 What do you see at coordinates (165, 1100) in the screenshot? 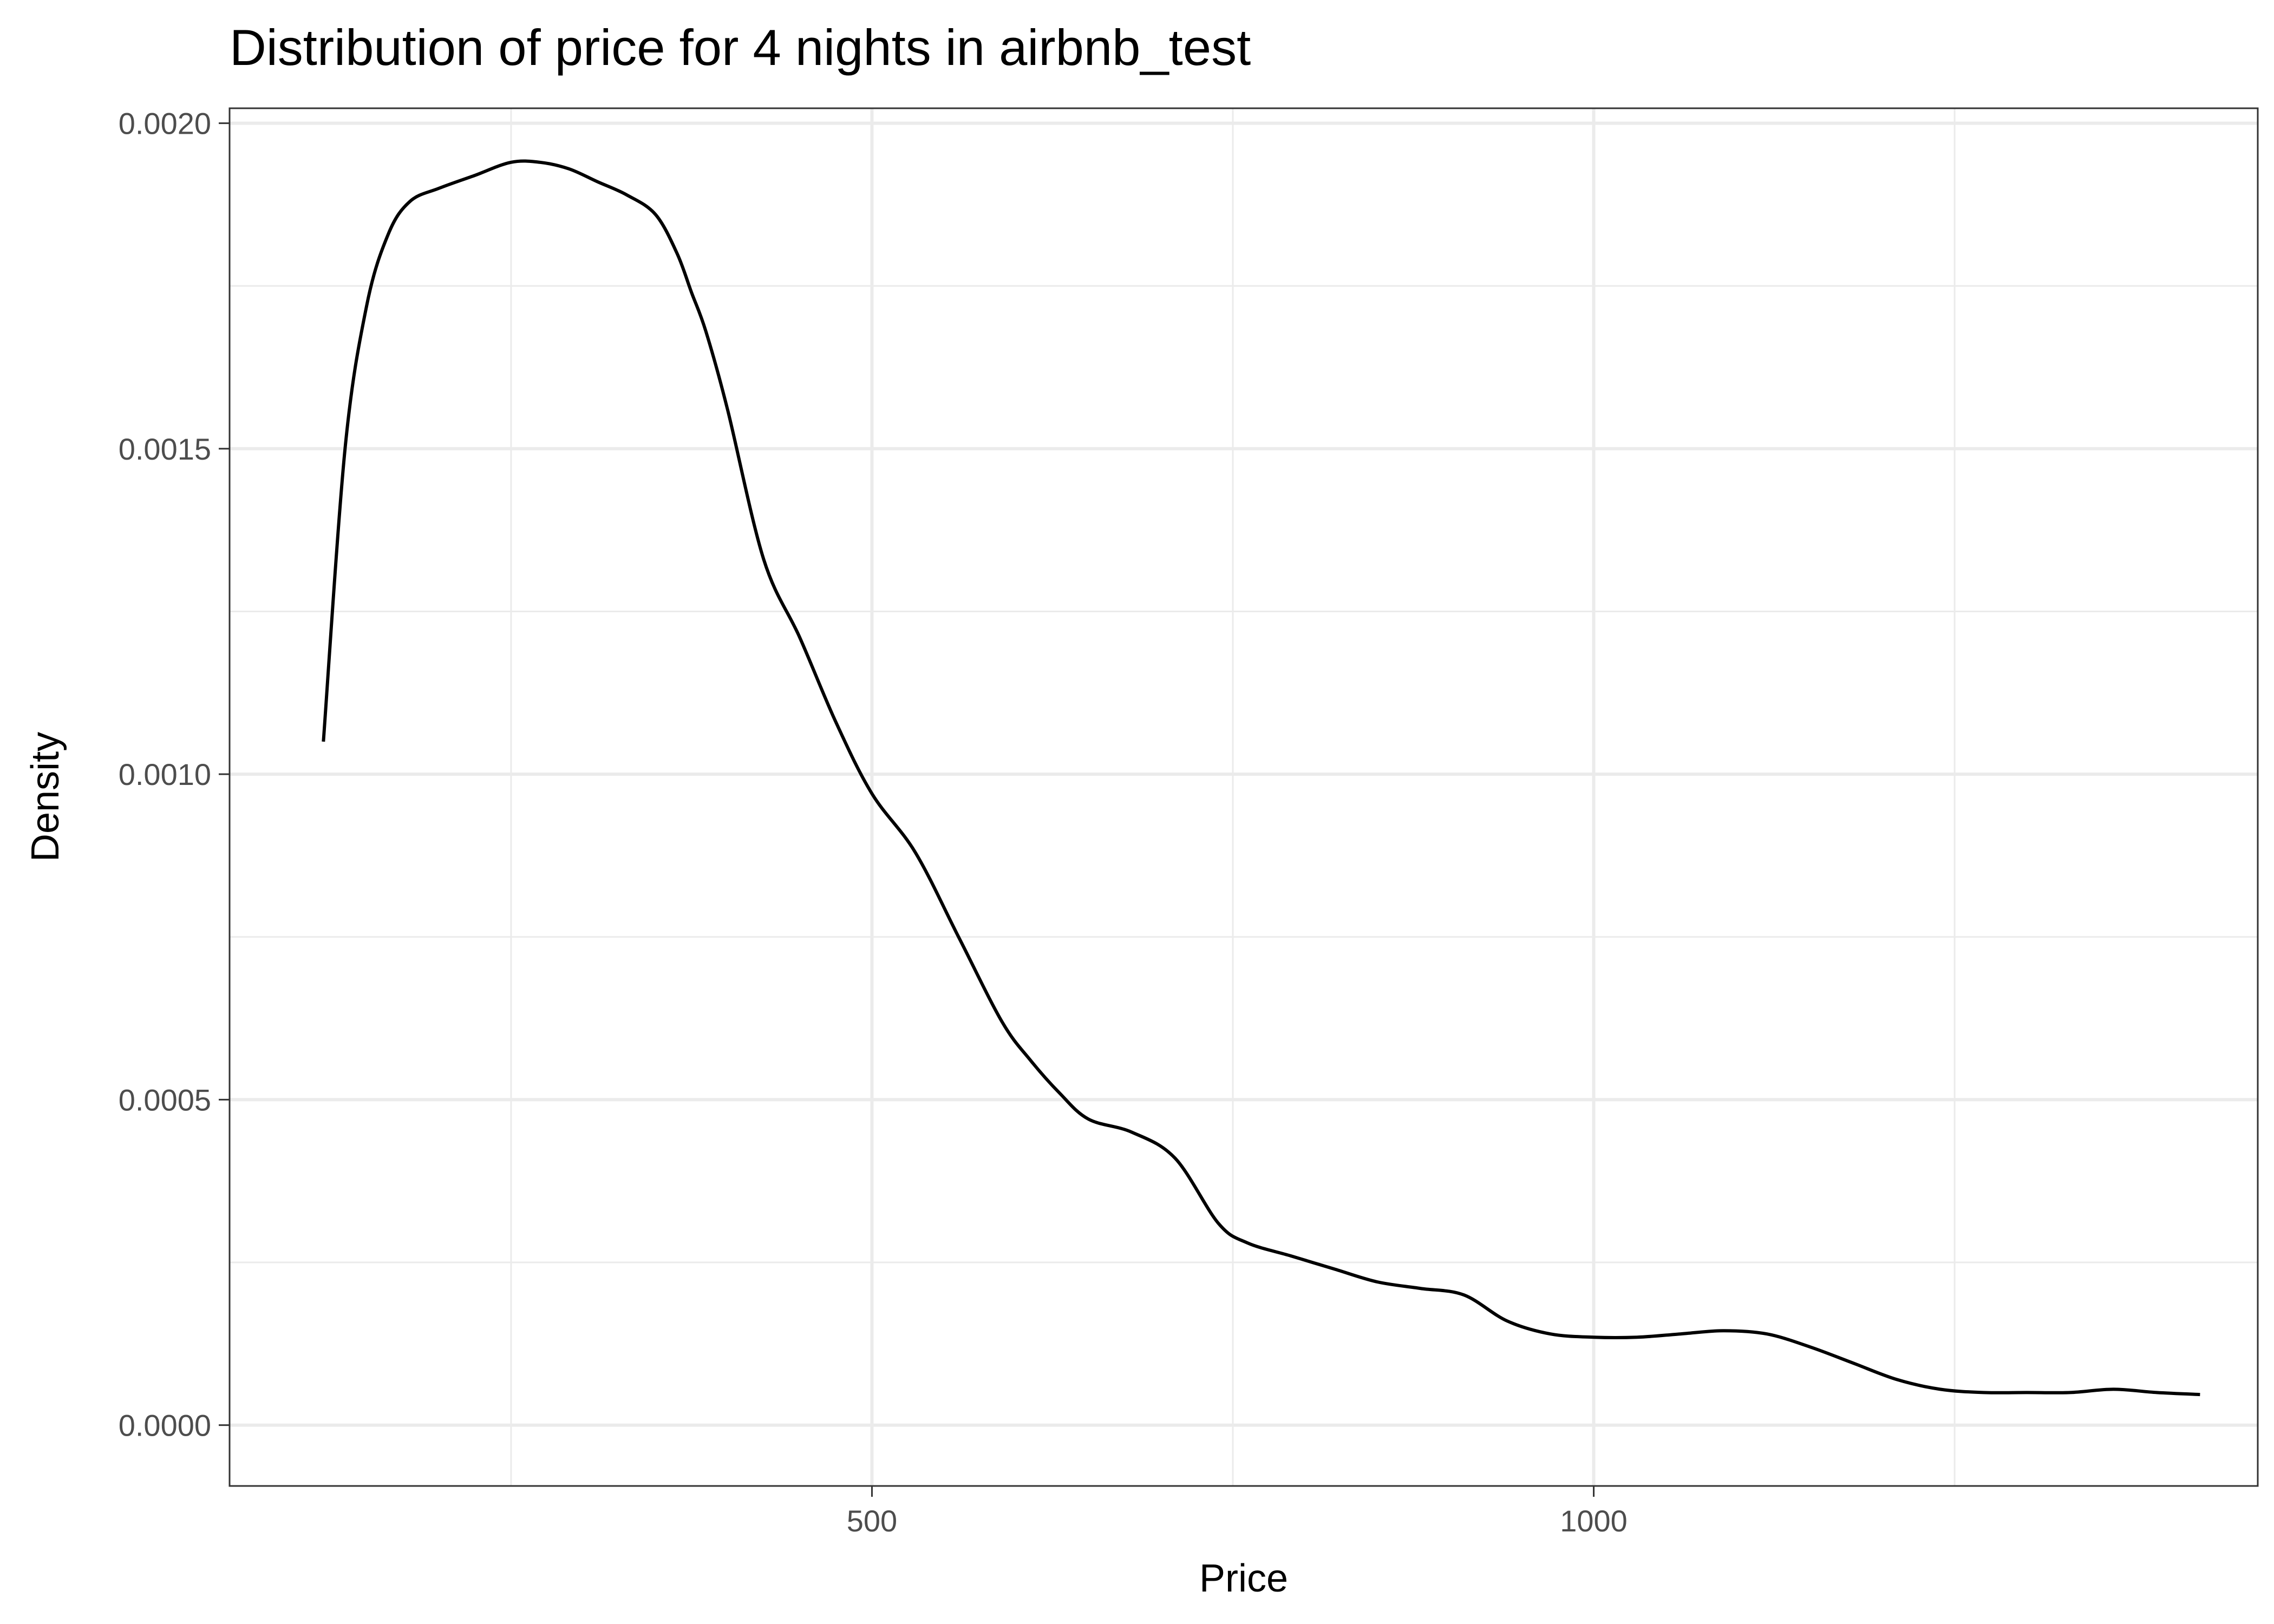
I see `y-tick-label: 0.0005` at bounding box center [165, 1100].